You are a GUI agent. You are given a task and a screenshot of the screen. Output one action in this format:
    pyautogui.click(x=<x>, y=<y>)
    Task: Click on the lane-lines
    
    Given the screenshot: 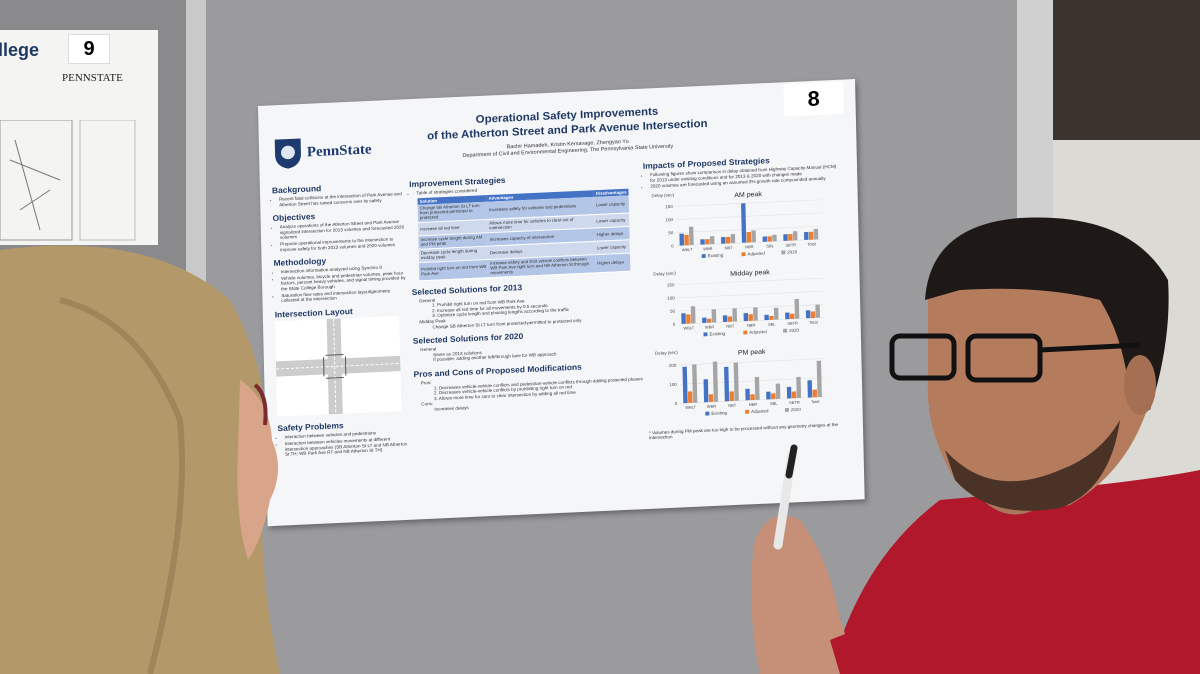 What is the action you would take?
    pyautogui.click(x=338, y=366)
    